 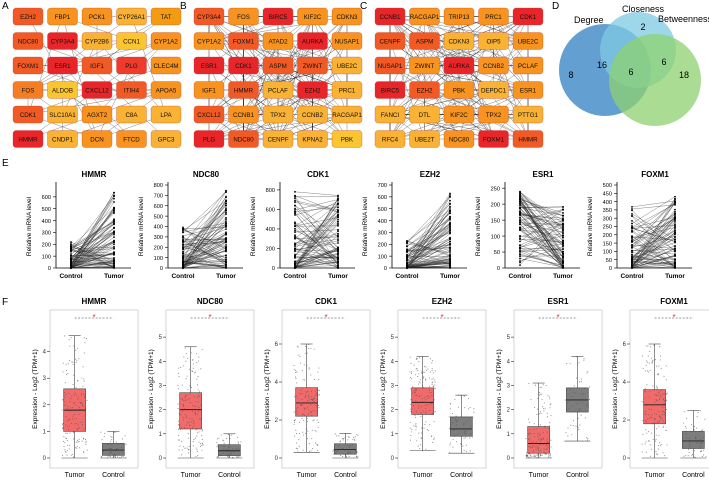 I want to click on mrna-plot-title: FOXM1, so click(x=655, y=174).